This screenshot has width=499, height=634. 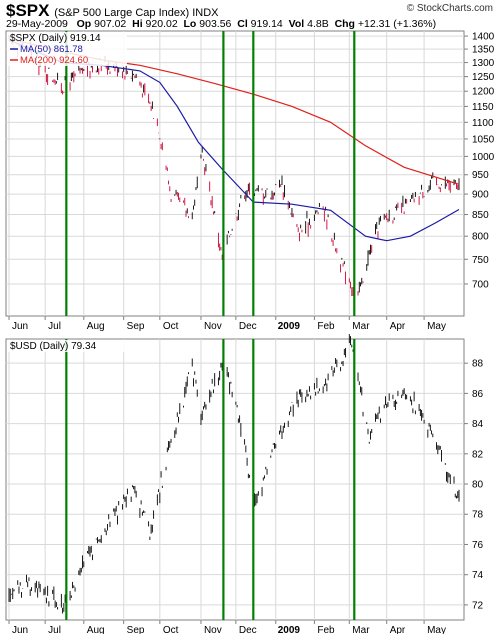 What do you see at coordinates (480, 260) in the screenshot?
I see `y-tick-label: 750` at bounding box center [480, 260].